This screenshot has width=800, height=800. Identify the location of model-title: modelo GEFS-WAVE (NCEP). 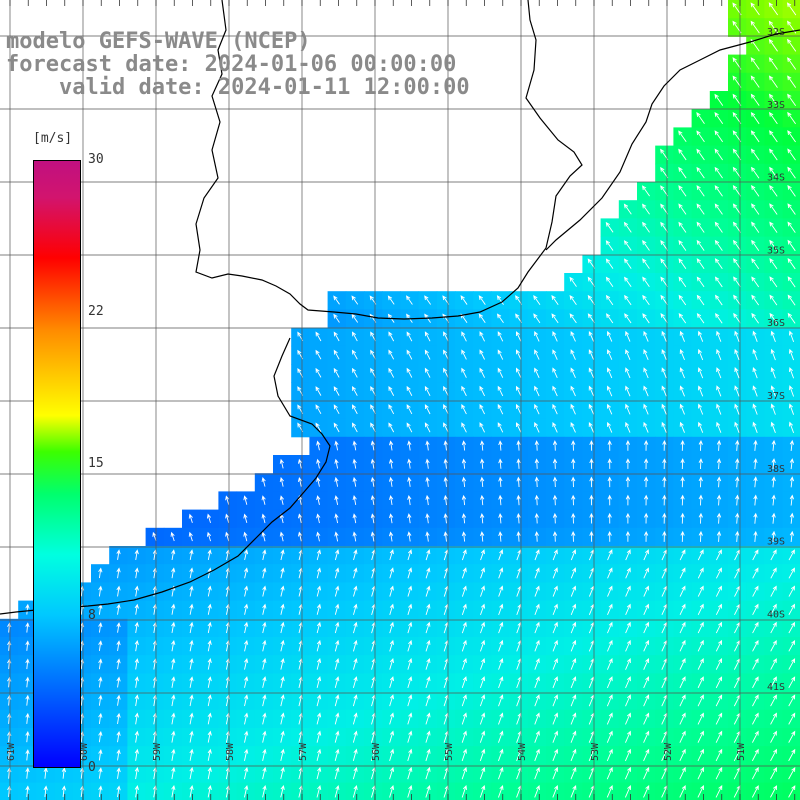
(158, 41).